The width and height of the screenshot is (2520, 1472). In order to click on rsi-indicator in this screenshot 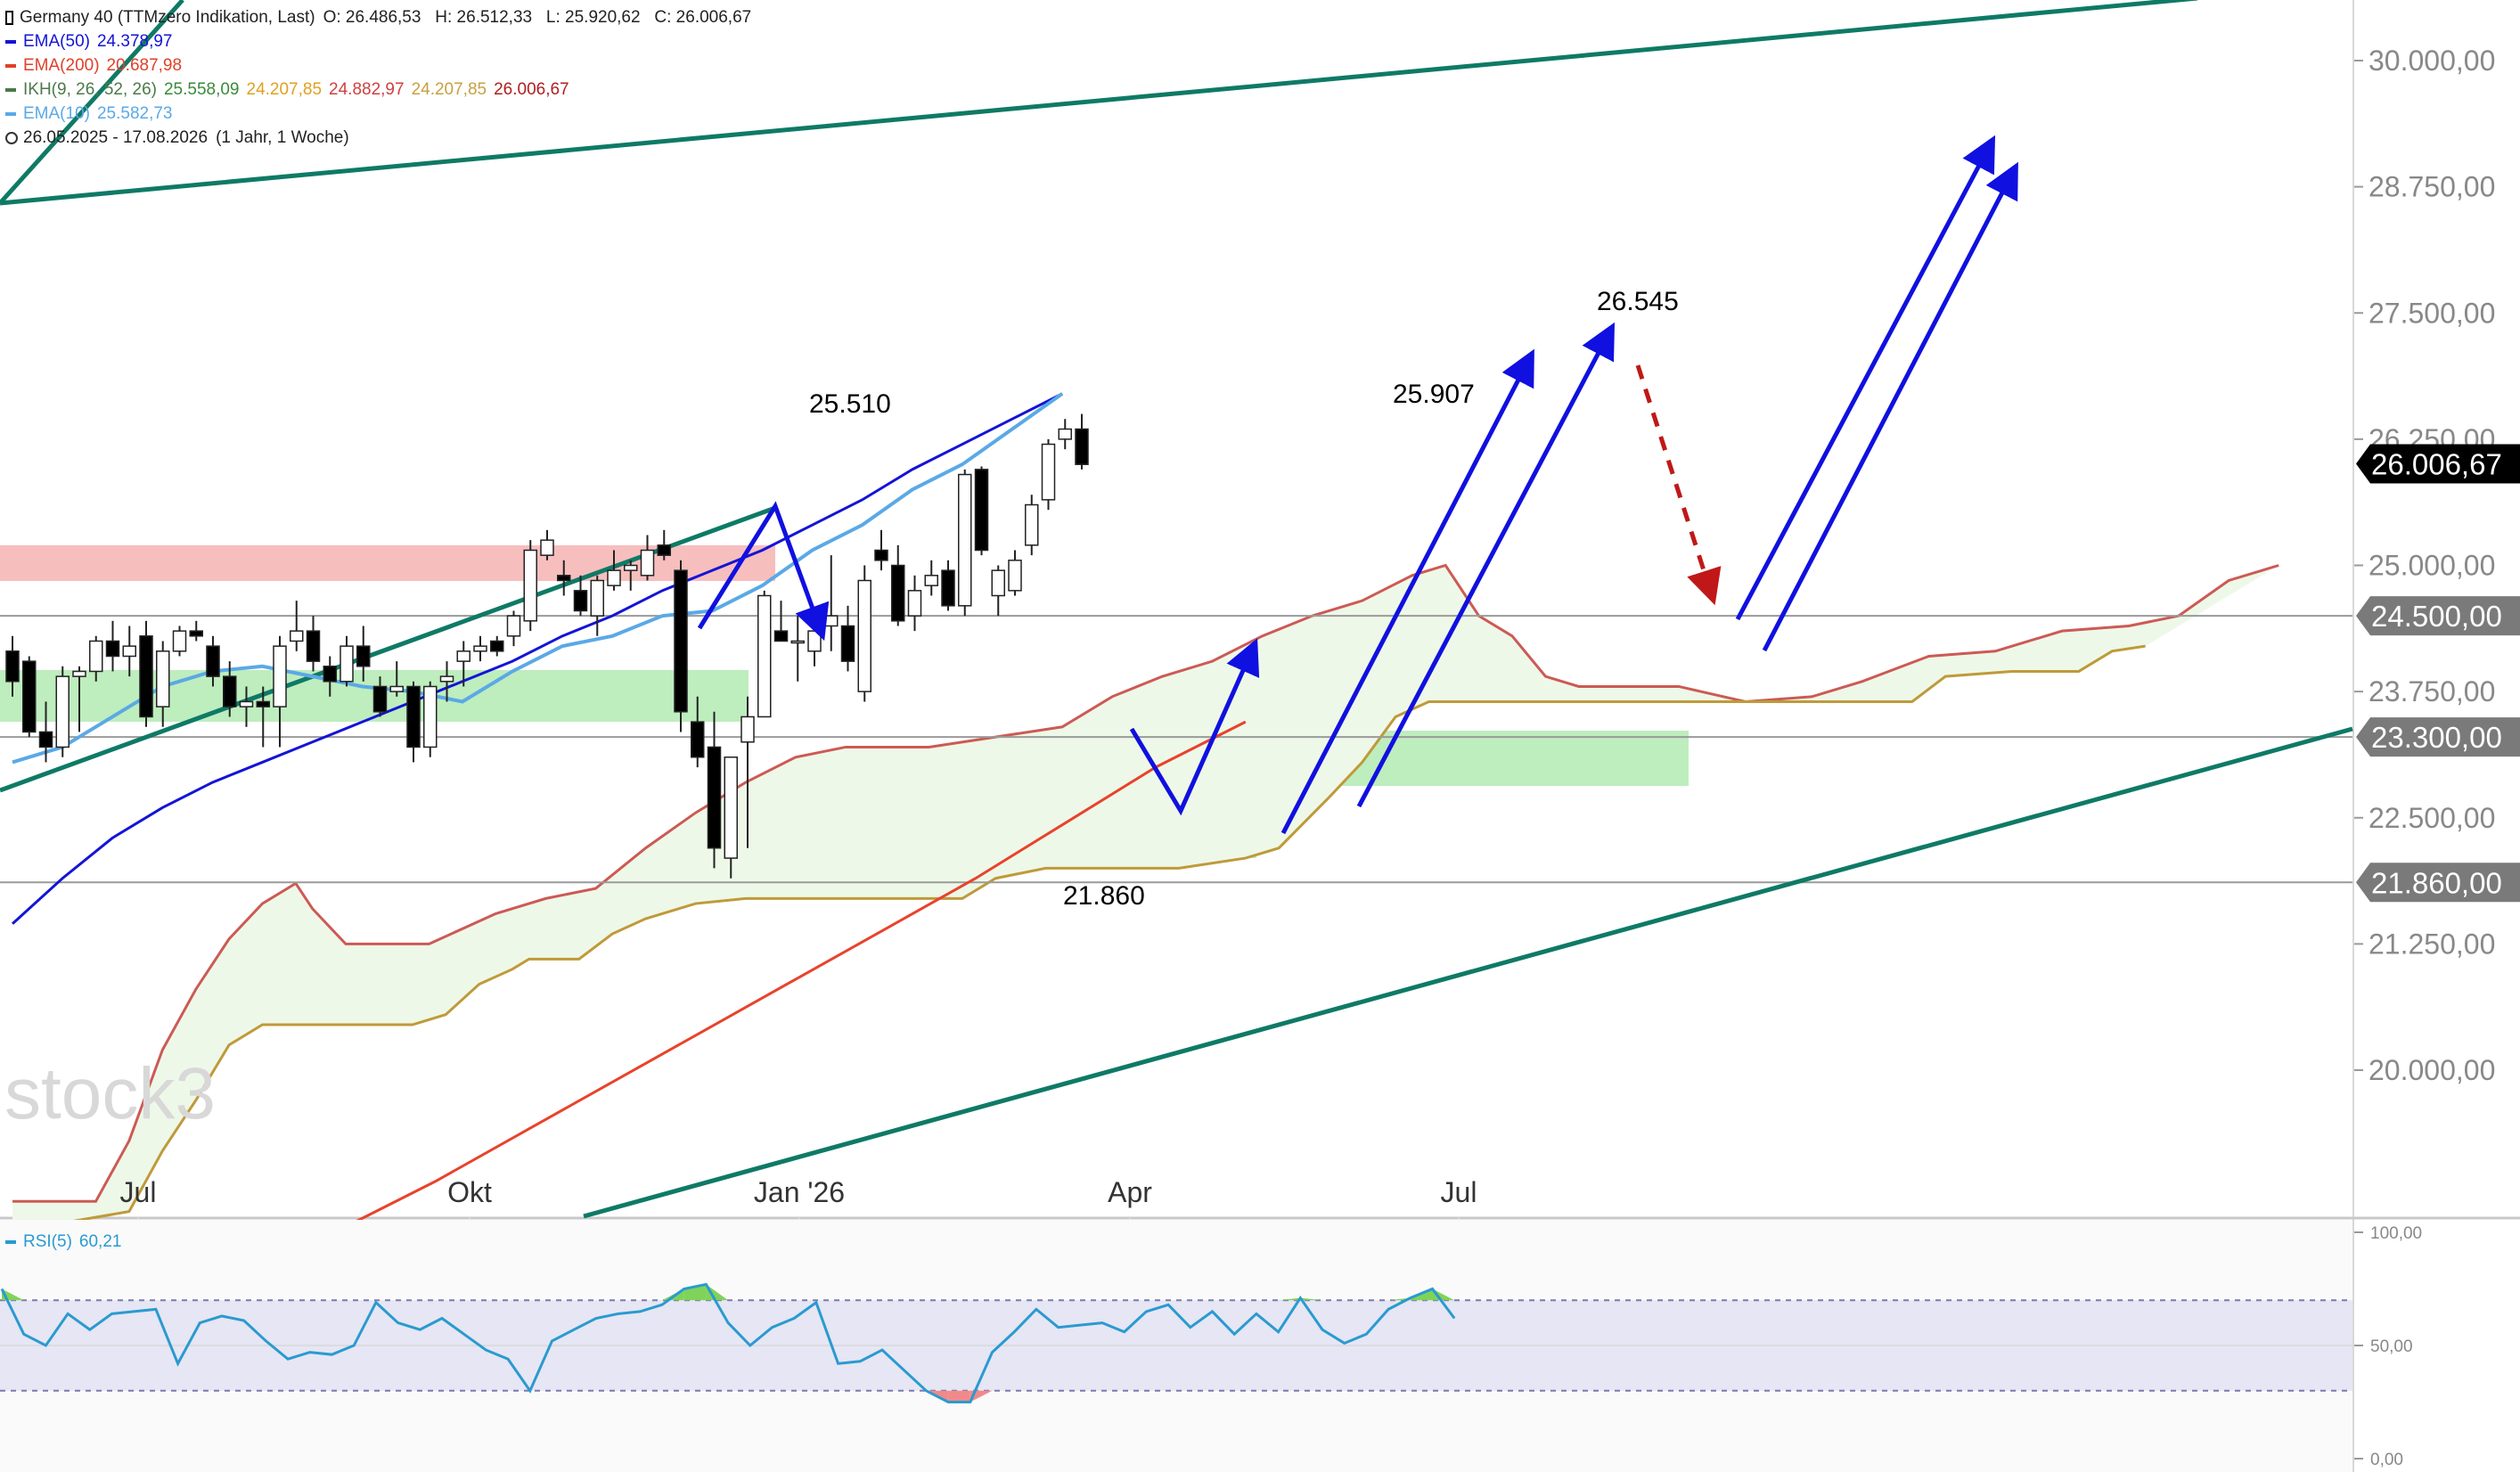, I will do `click(1176, 1342)`.